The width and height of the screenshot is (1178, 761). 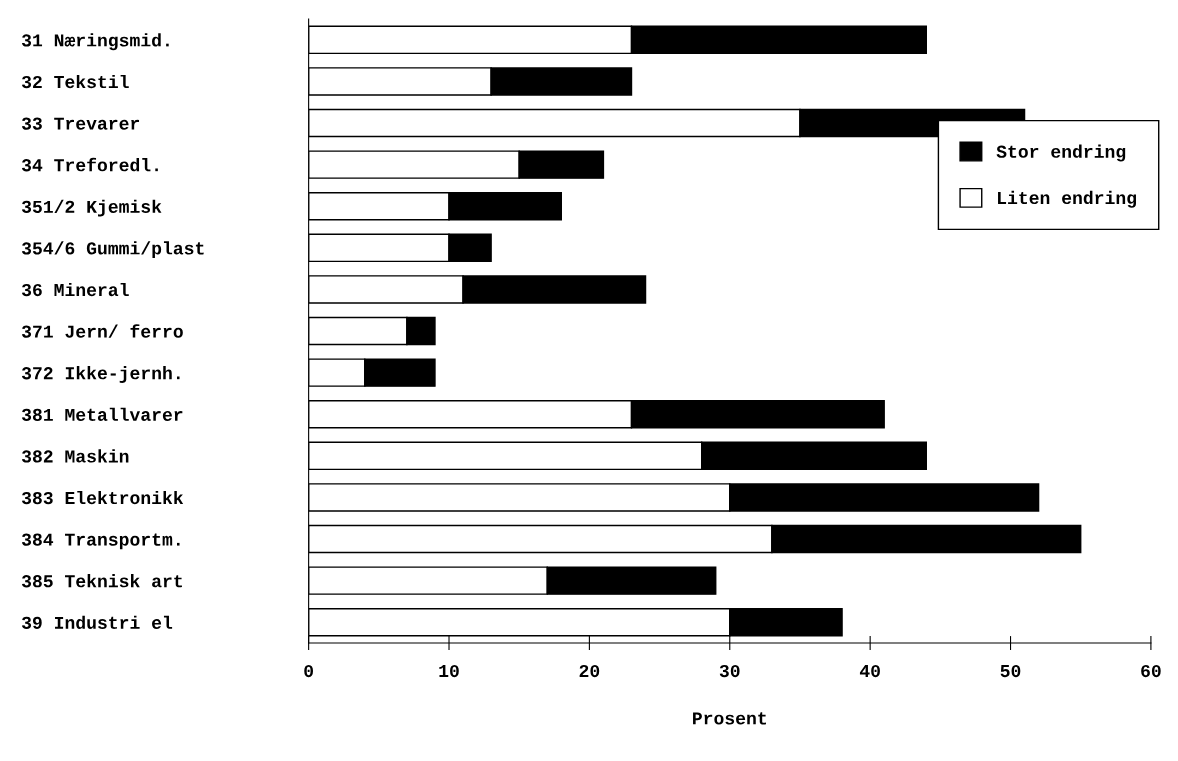 What do you see at coordinates (89, 164) in the screenshot?
I see `y-tick-label: 34 Treforedl.` at bounding box center [89, 164].